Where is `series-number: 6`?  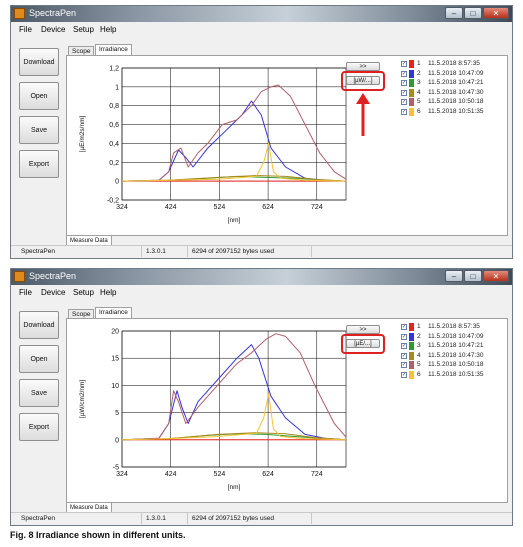 series-number: 6 is located at coordinates (419, 374).